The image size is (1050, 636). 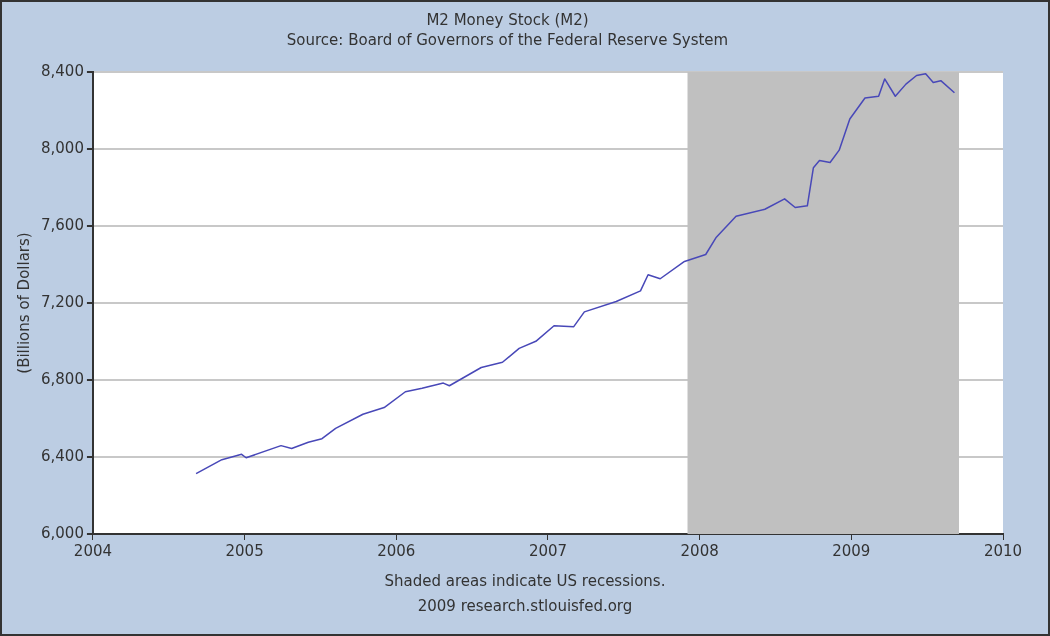 I want to click on y-tick-label: 7,600, so click(x=62, y=224).